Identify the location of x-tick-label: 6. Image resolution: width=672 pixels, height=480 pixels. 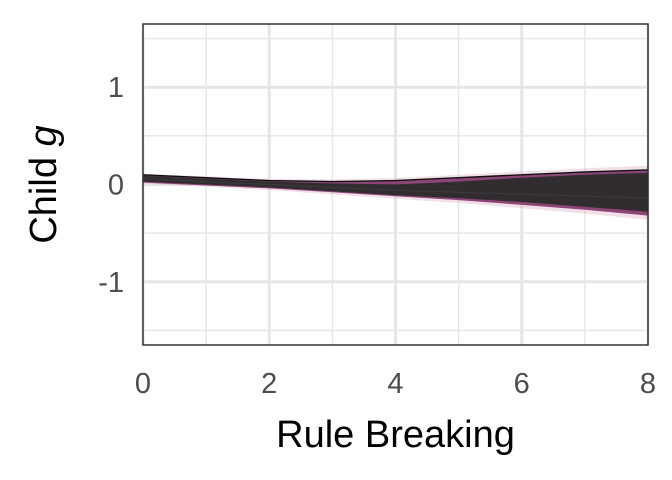
(522, 384).